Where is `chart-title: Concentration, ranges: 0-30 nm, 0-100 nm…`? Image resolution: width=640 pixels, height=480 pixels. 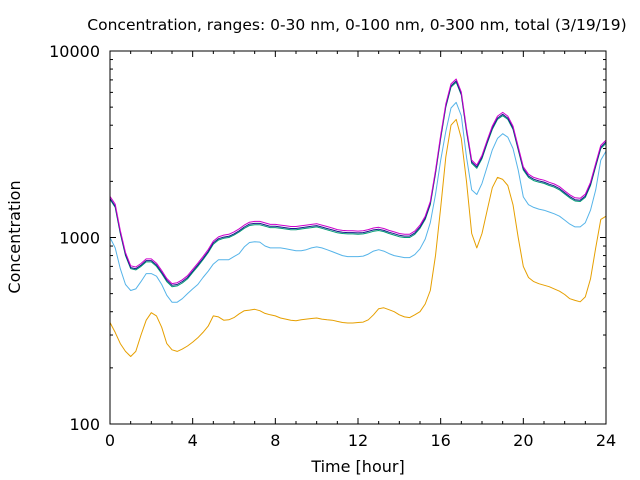 chart-title: Concentration, ranges: 0-30 nm, 0-100 nm… is located at coordinates (356, 25).